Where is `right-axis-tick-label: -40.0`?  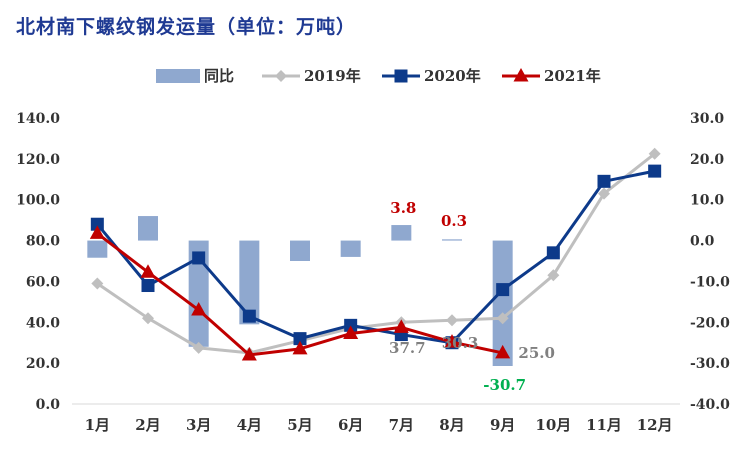
right-axis-tick-label: -40.0 is located at coordinates (710, 405).